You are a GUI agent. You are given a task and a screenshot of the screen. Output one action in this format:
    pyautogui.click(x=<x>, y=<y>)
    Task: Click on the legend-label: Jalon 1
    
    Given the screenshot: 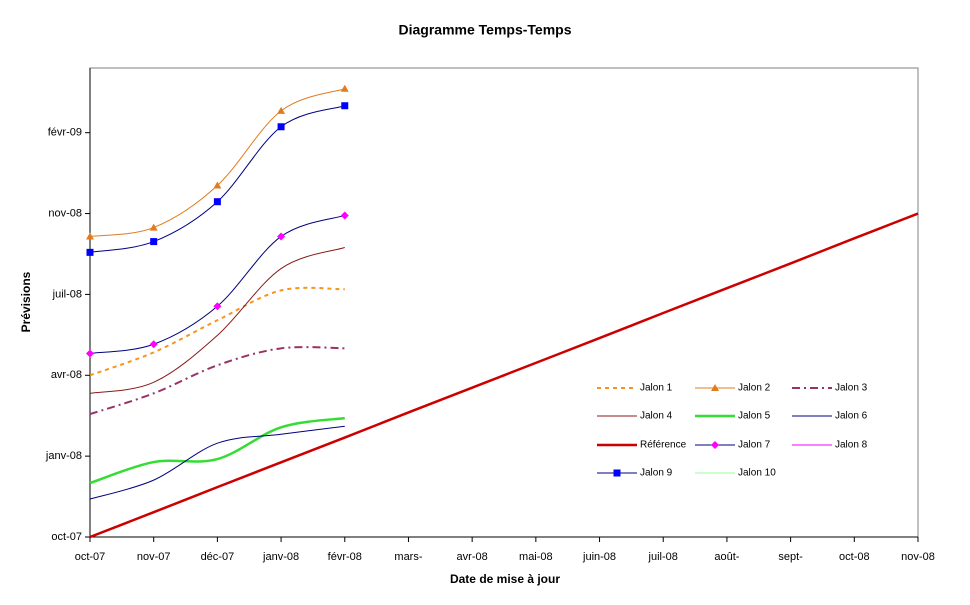 What is the action you would take?
    pyautogui.click(x=656, y=388)
    